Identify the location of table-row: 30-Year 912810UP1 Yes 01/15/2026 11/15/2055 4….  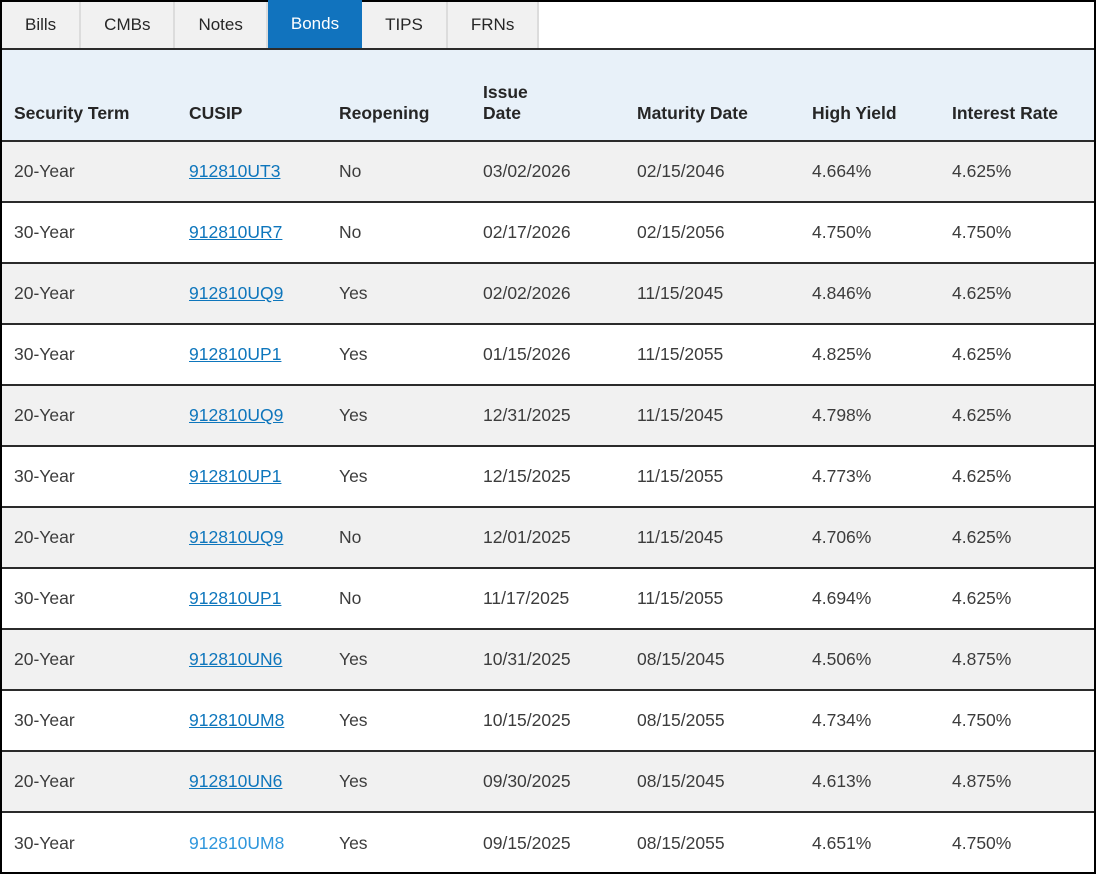
(548, 354).